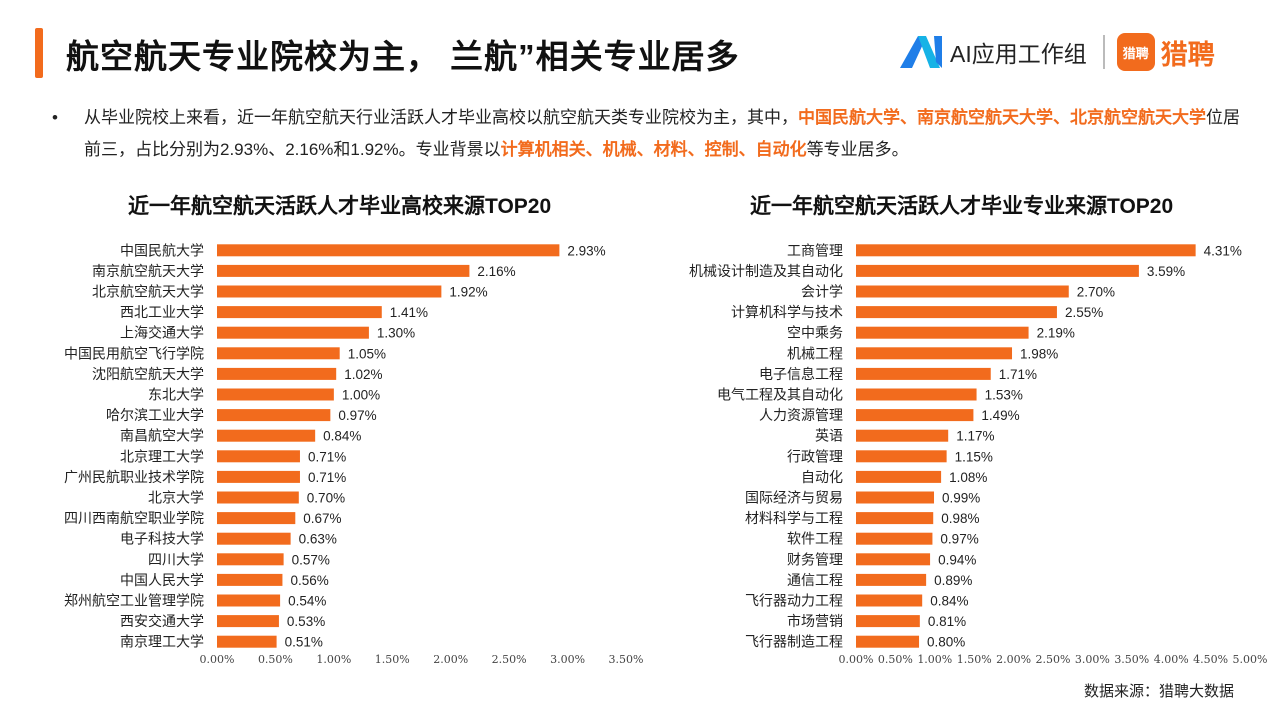  What do you see at coordinates (815, 353) in the screenshot?
I see `category-label: 机械工程` at bounding box center [815, 353].